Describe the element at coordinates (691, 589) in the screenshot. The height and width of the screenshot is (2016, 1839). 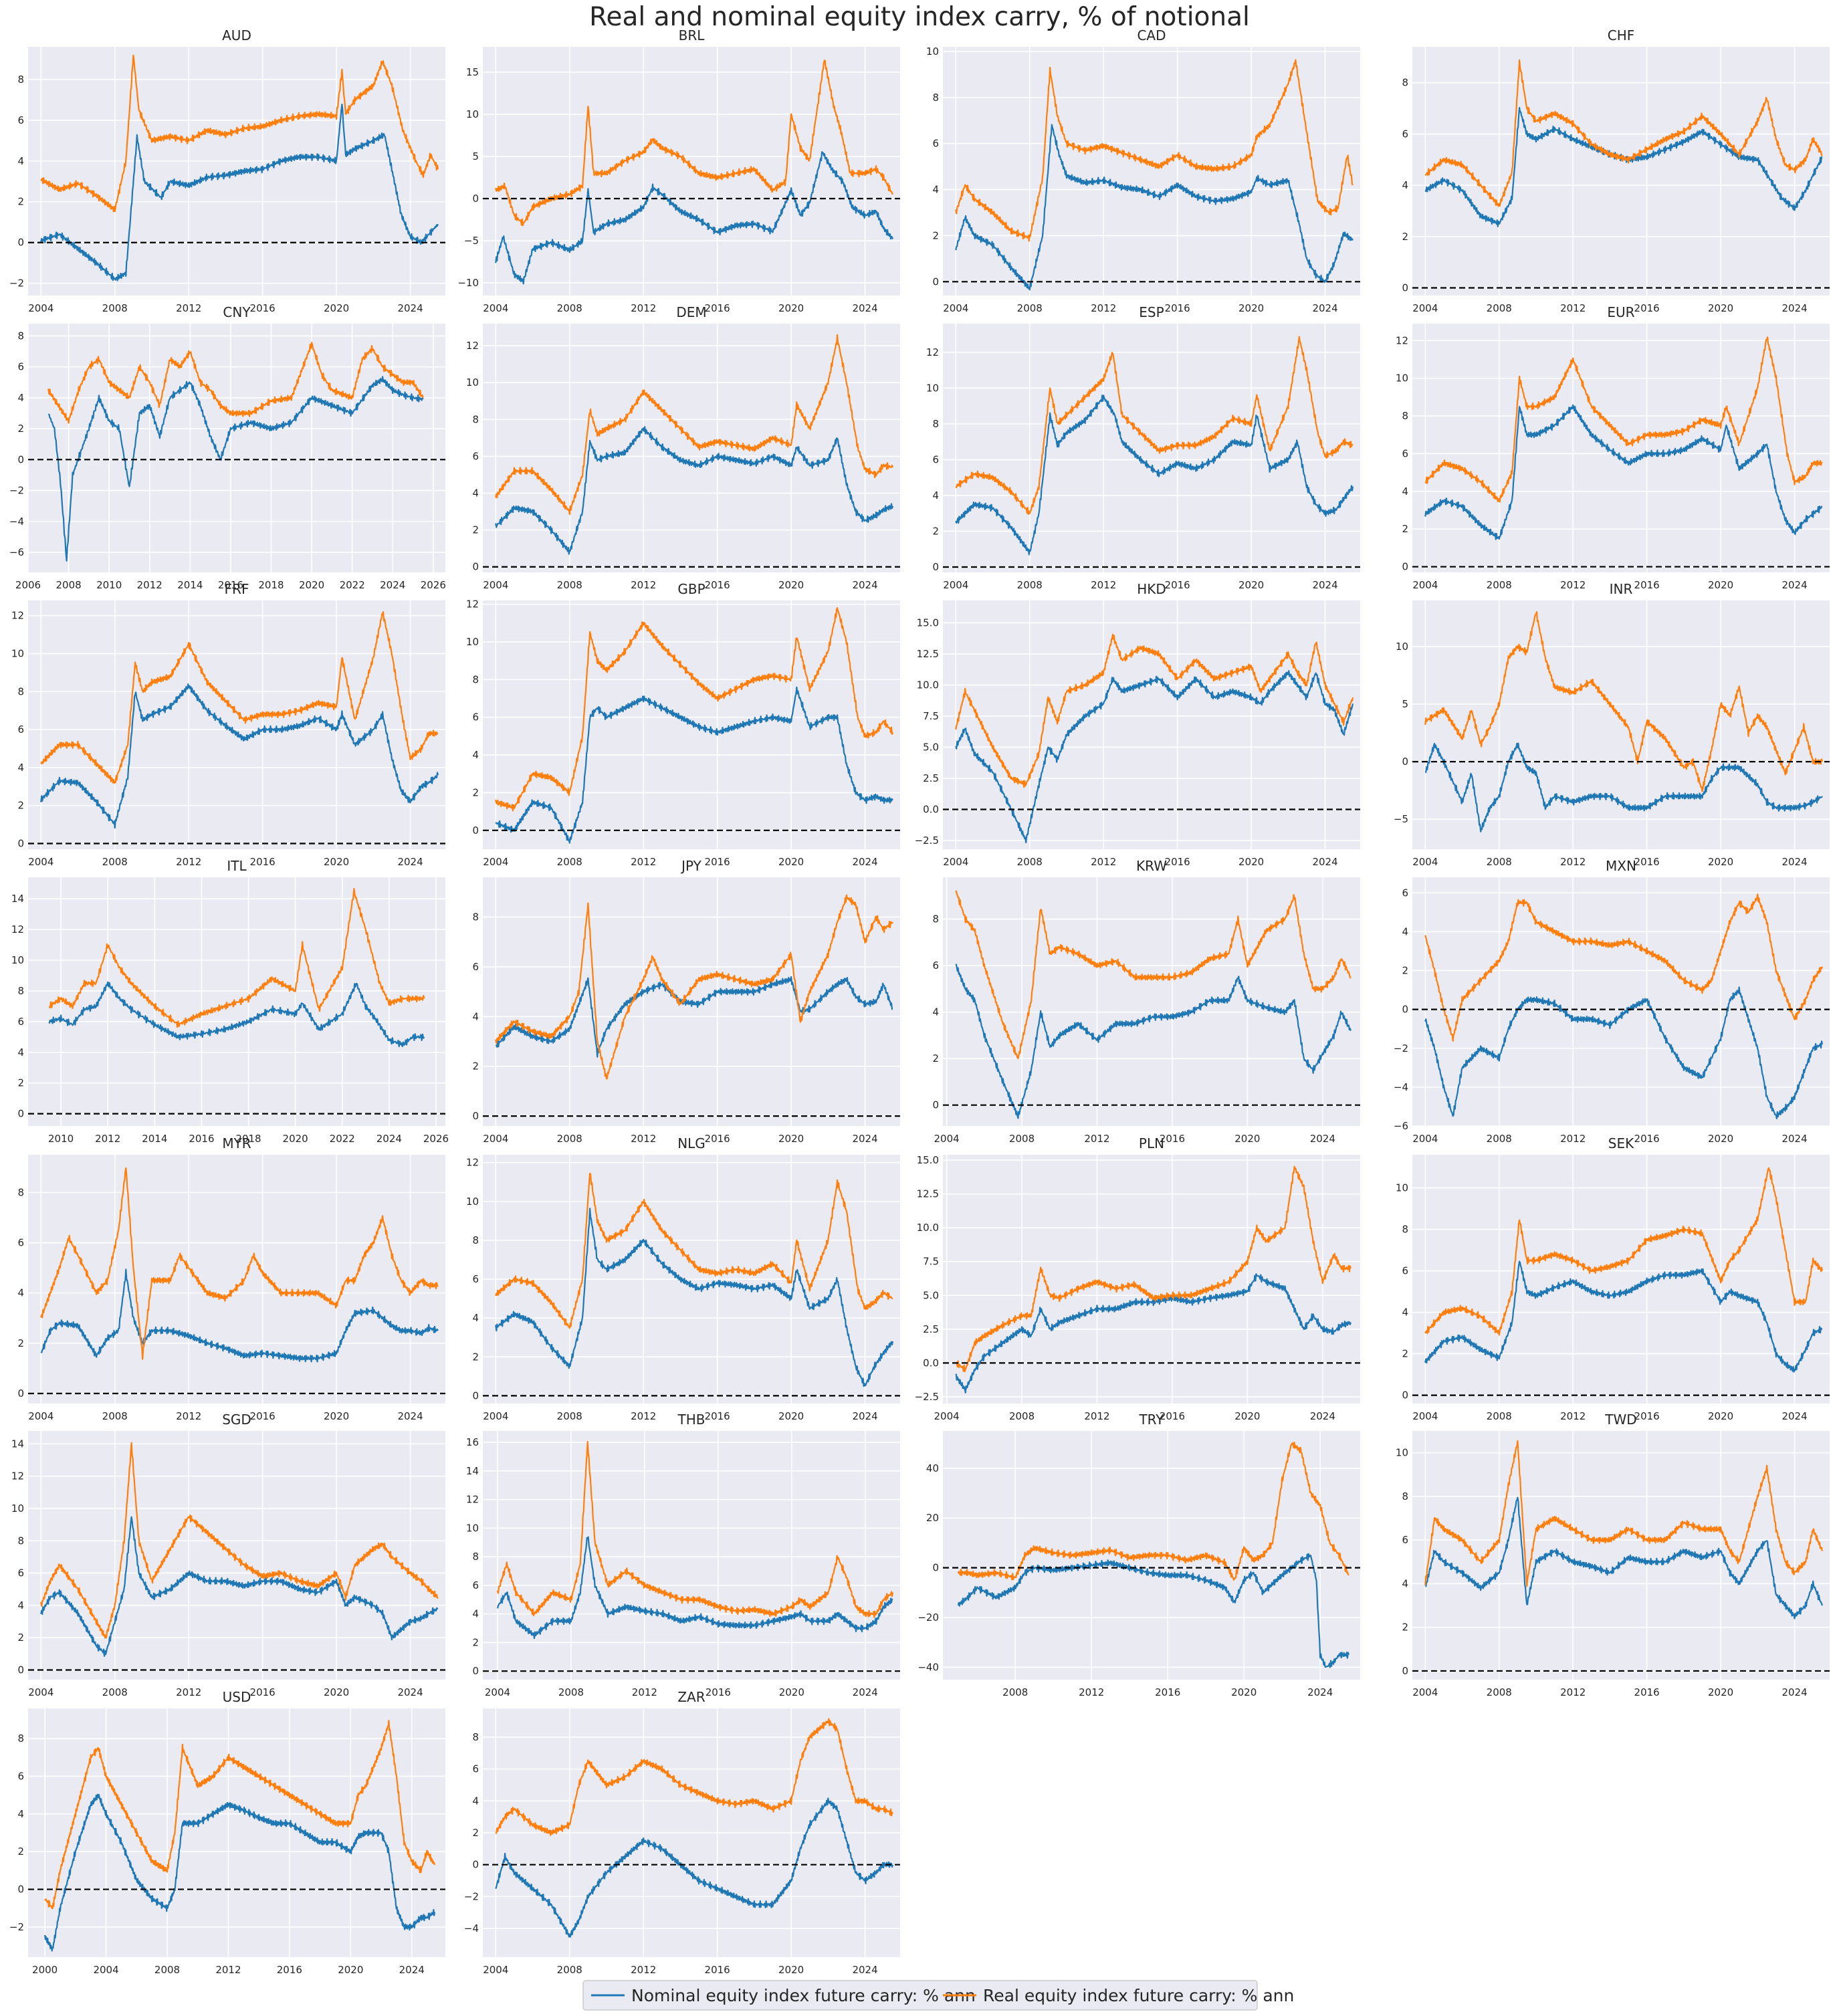
I see `panel-title: GBP` at that location.